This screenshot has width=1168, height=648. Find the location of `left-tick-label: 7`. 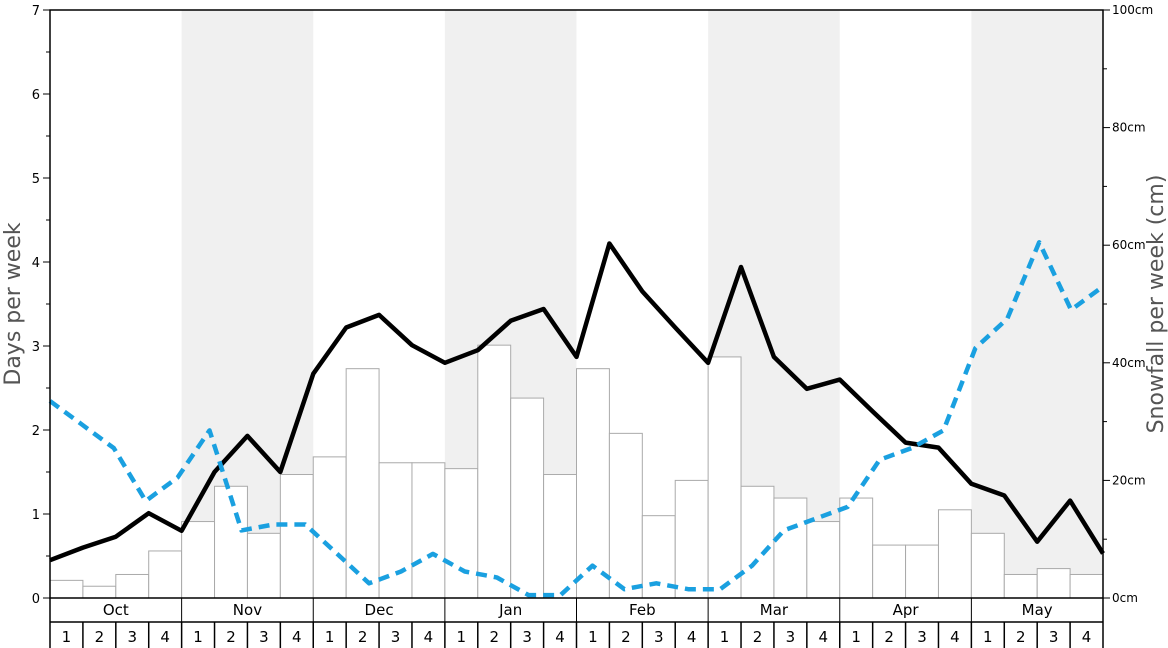

left-tick-label: 7 is located at coordinates (36, 11).